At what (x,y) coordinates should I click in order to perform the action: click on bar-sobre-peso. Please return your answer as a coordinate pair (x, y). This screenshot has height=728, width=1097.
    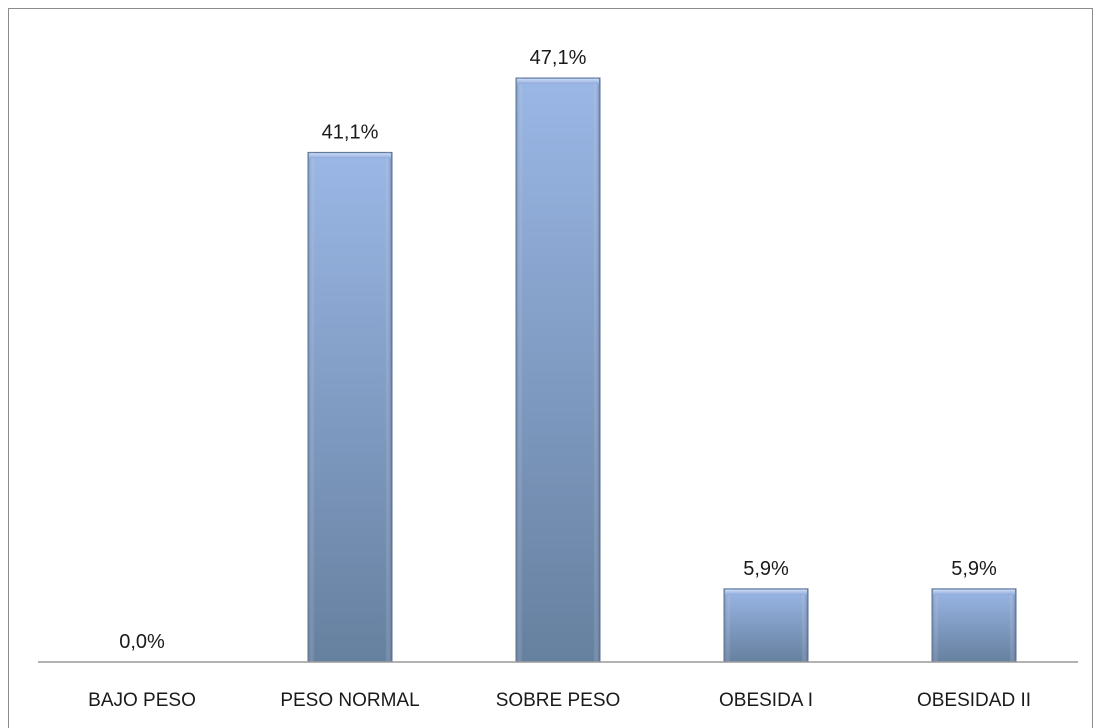
    Looking at the image, I should click on (558, 370).